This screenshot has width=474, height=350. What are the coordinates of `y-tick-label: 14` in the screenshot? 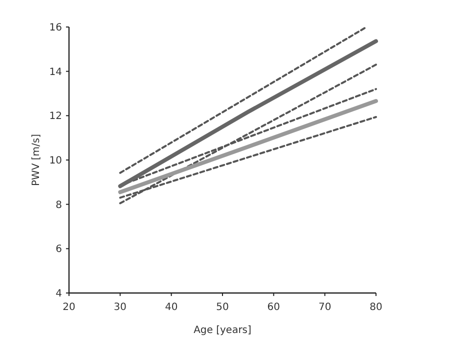 It's located at (55, 72).